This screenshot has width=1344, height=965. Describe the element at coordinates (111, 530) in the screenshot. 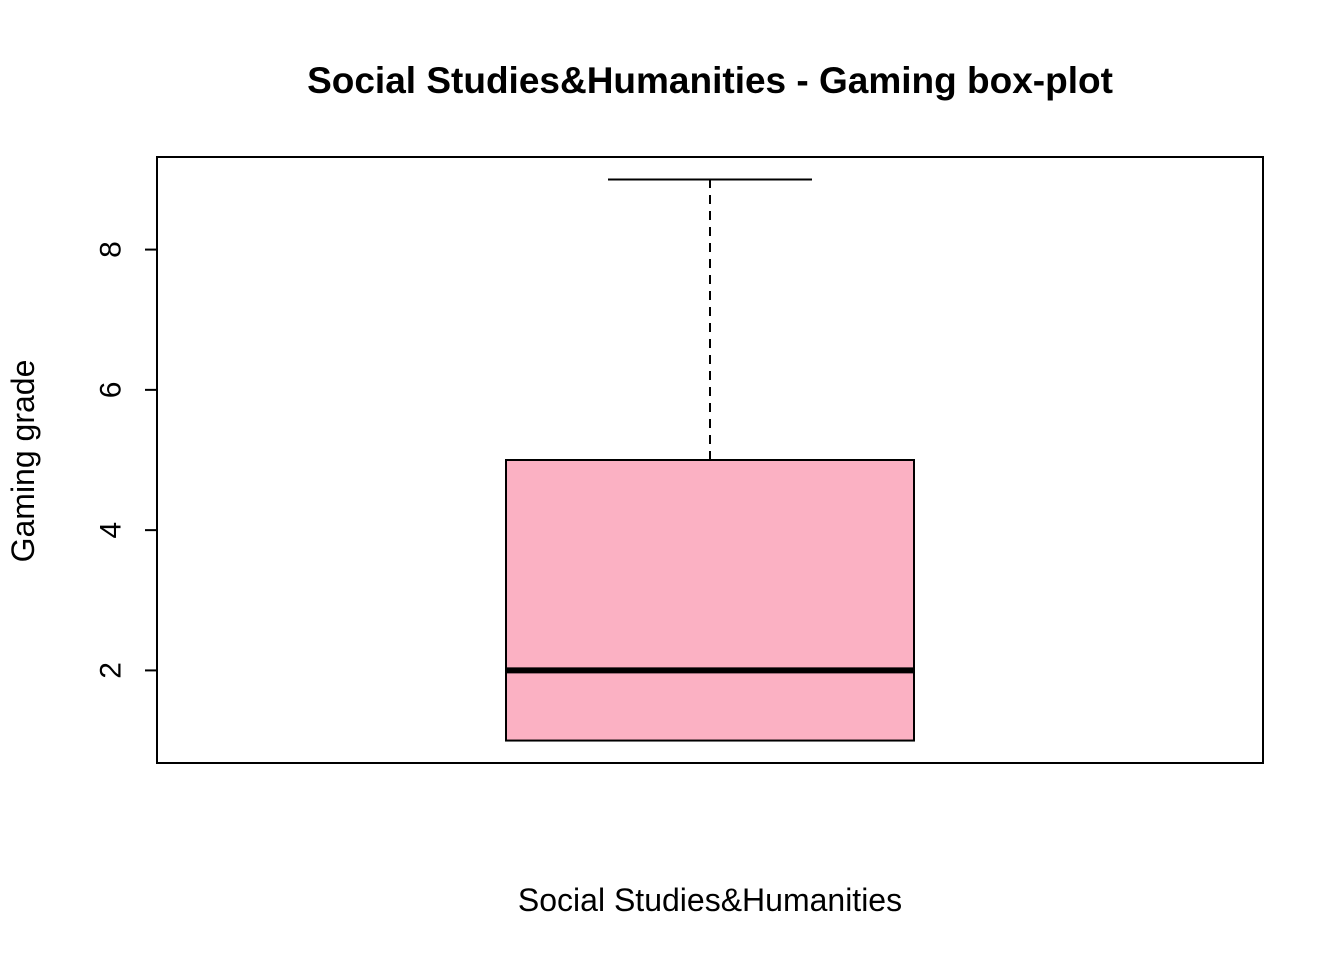

I see `y-tick-label: 4` at that location.